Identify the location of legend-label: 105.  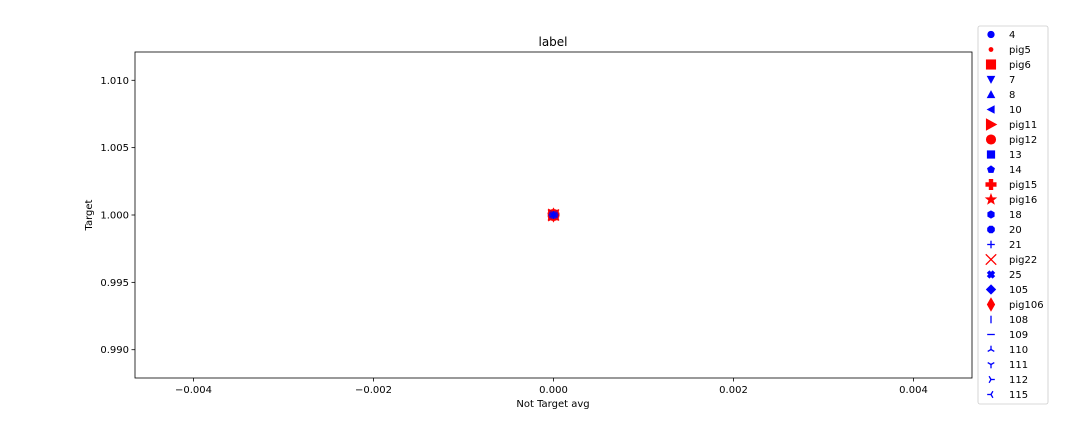
(1018, 290).